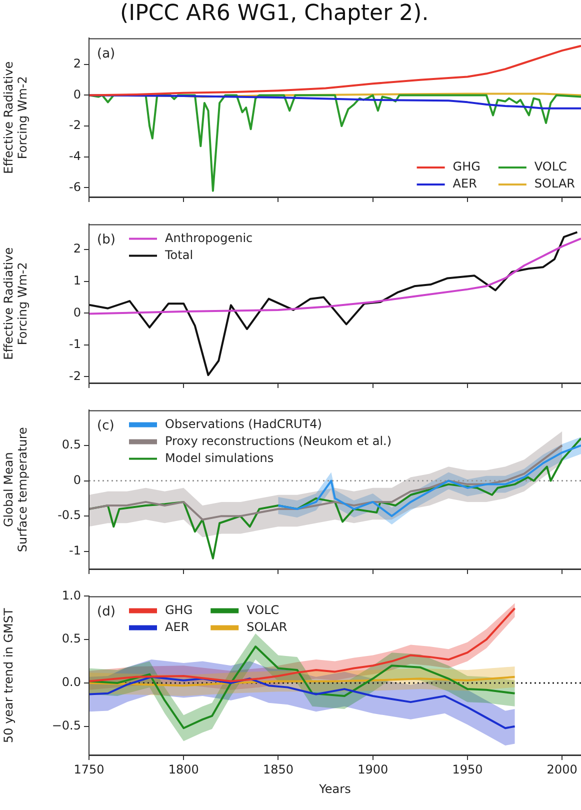 The width and height of the screenshot is (581, 810). What do you see at coordinates (75, 156) in the screenshot?
I see `y-tick-label: -4` at bounding box center [75, 156].